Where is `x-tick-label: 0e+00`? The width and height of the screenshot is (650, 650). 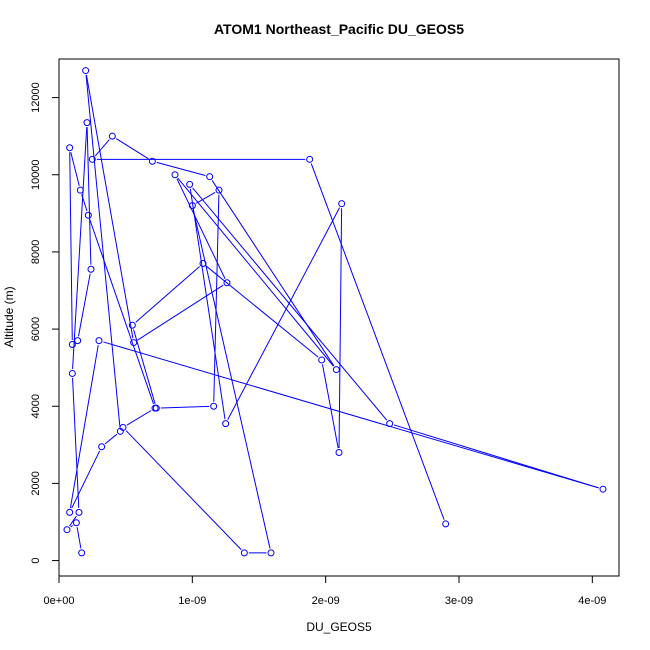
x-tick-label: 0e+00 is located at coordinates (59, 601).